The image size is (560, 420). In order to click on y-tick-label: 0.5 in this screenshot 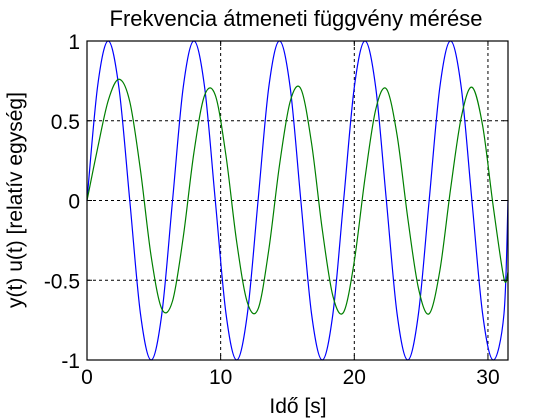, I will do `click(65, 122)`.